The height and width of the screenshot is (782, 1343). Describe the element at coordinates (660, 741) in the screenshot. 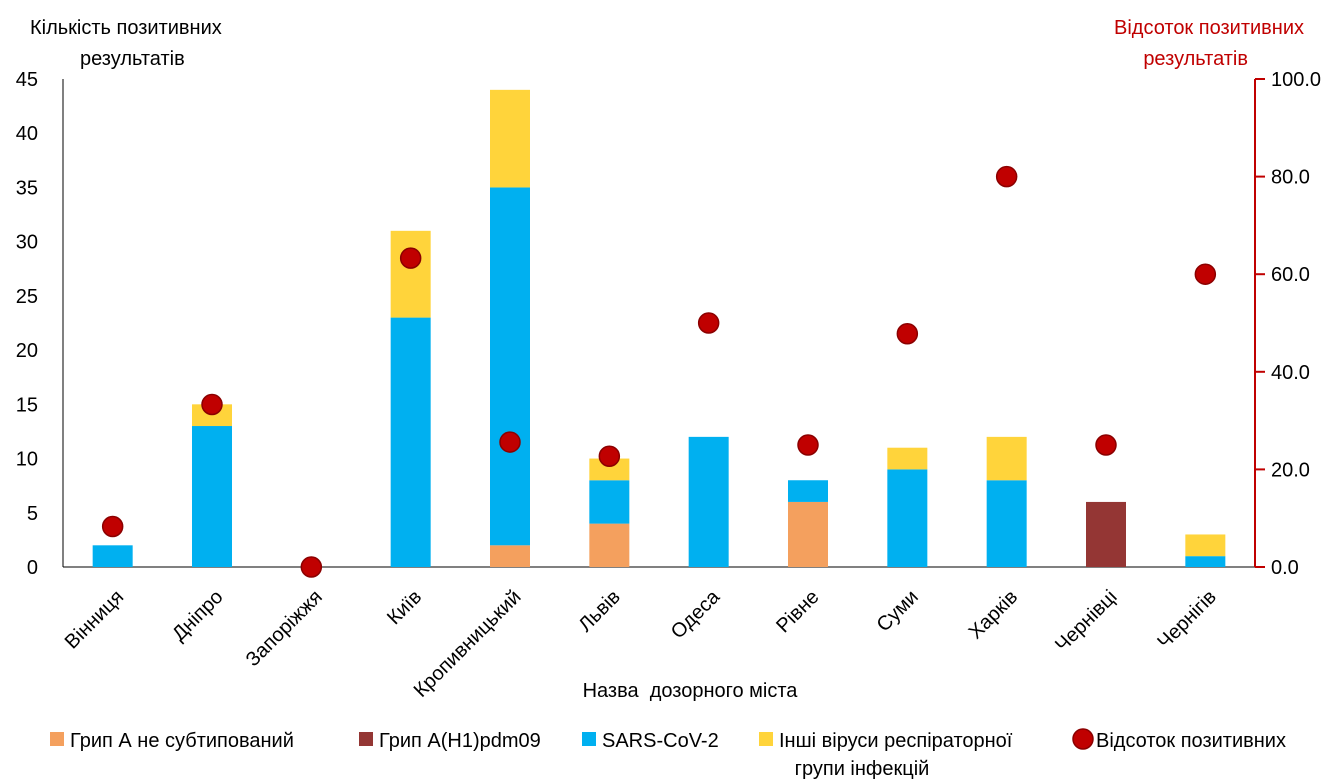

I see `legend-label-3: SARS-CoV-2` at that location.